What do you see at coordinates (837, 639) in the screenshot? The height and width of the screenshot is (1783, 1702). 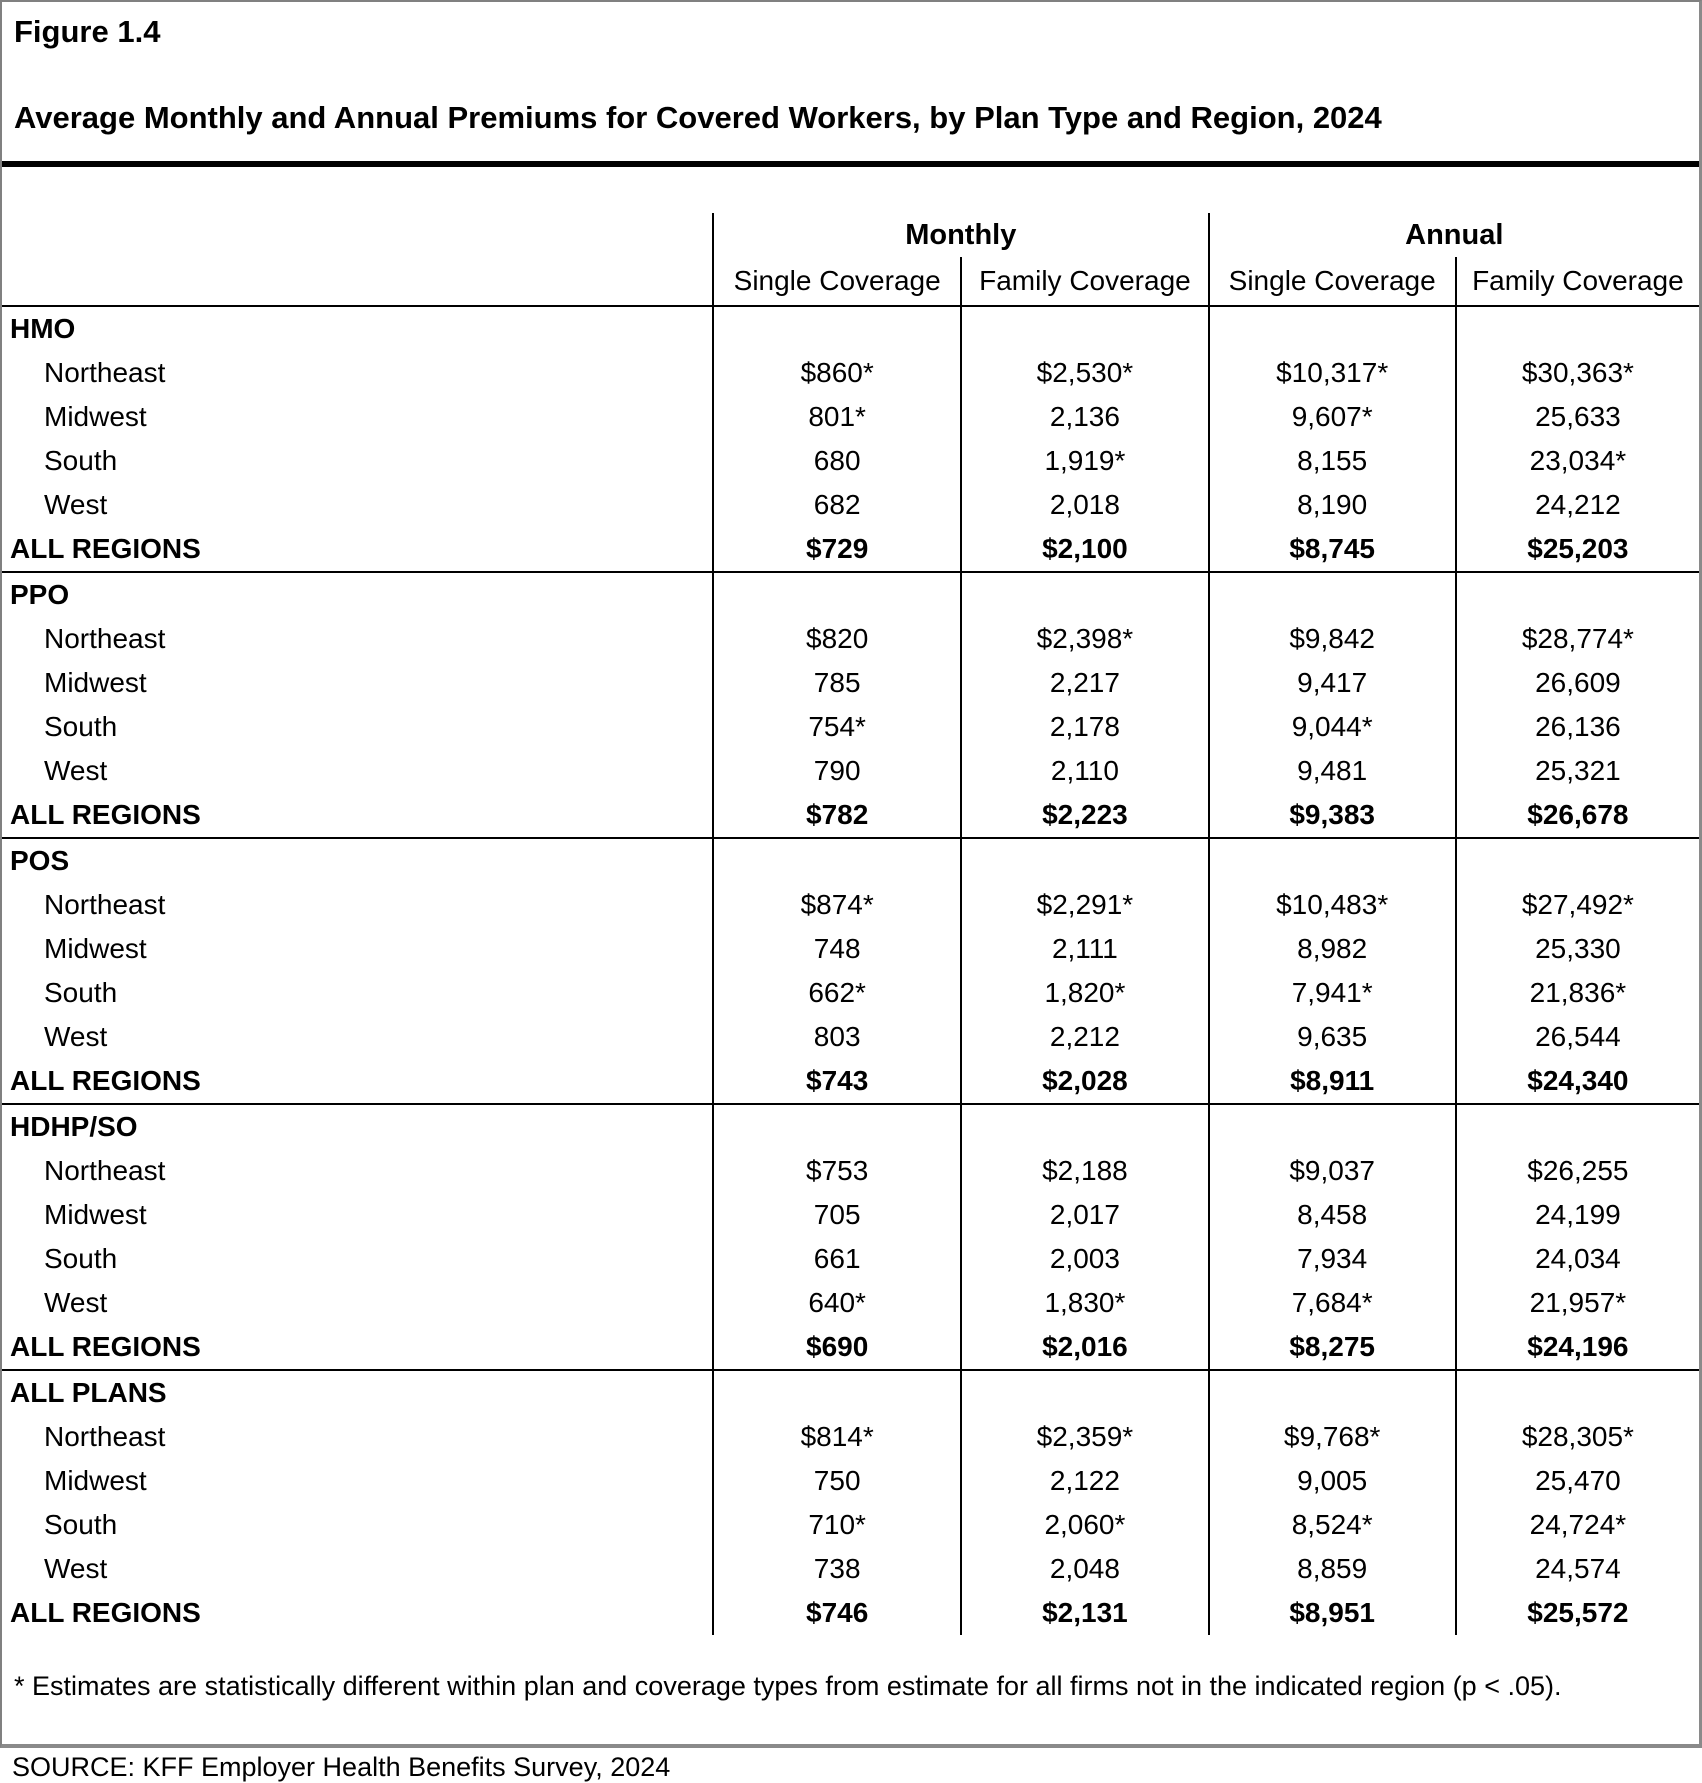 I see `premium-value: $820` at bounding box center [837, 639].